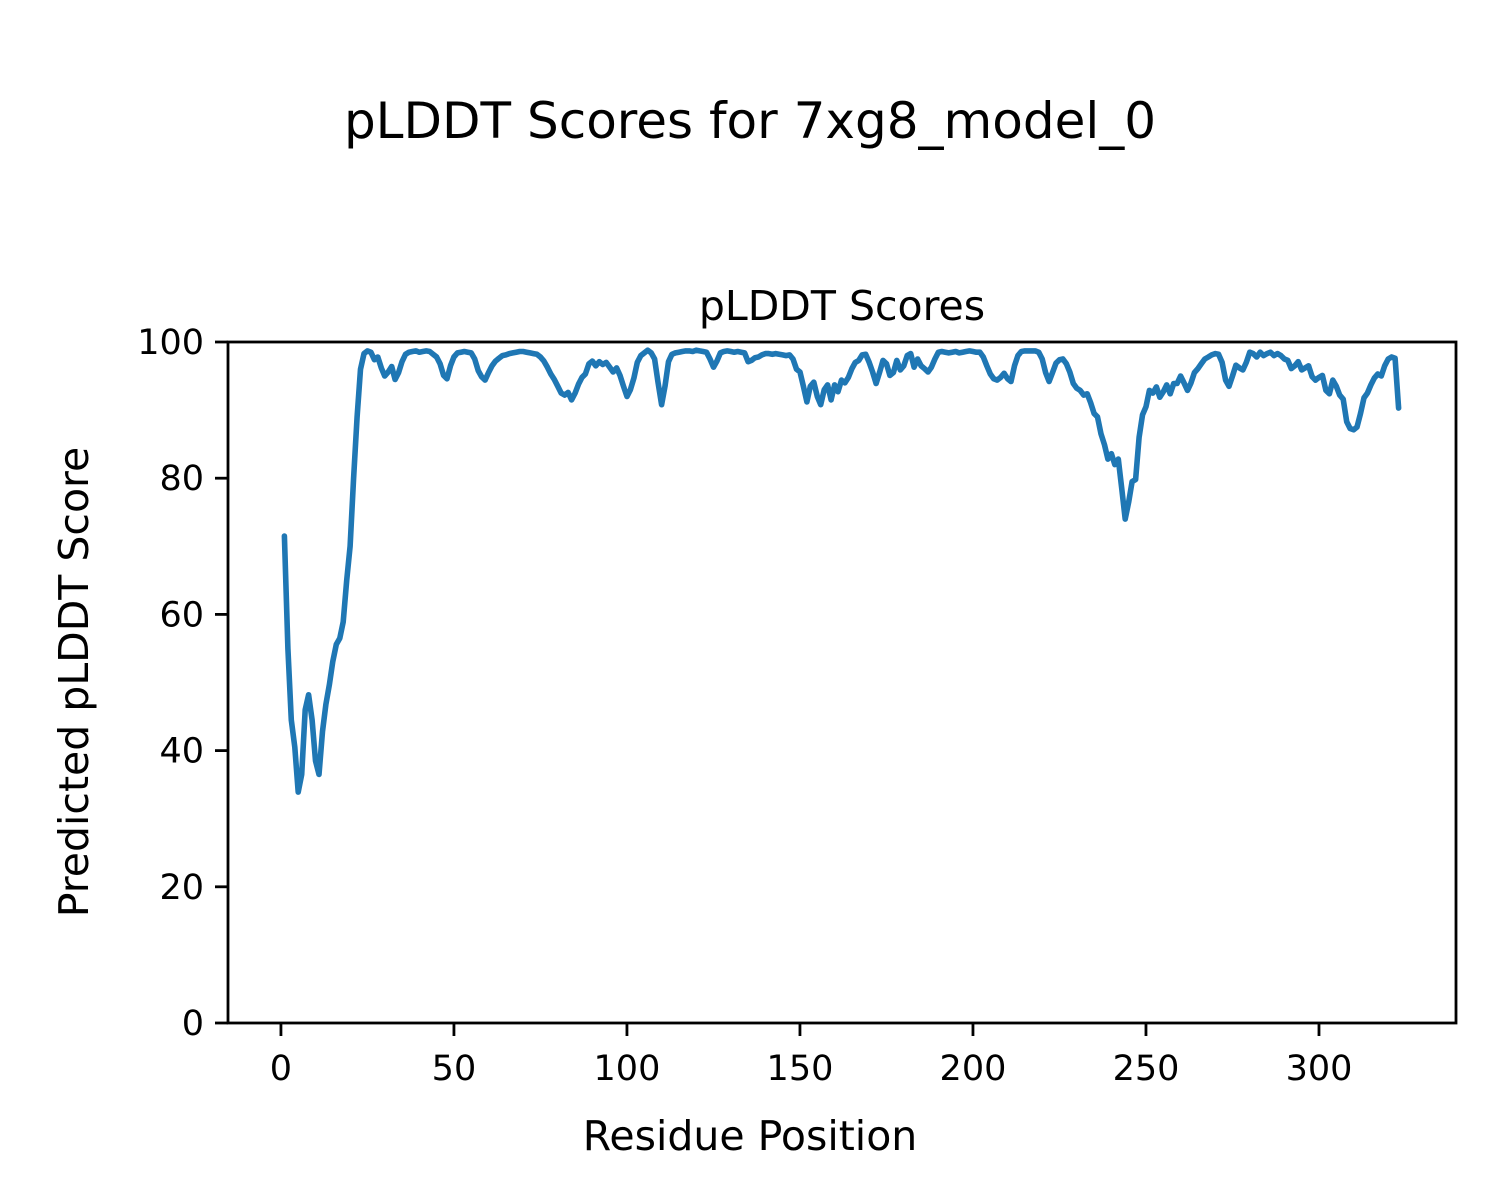 Image resolution: width=1500 pixels, height=1204 pixels. What do you see at coordinates (193, 1024) in the screenshot?
I see `y-tick-label: 0` at bounding box center [193, 1024].